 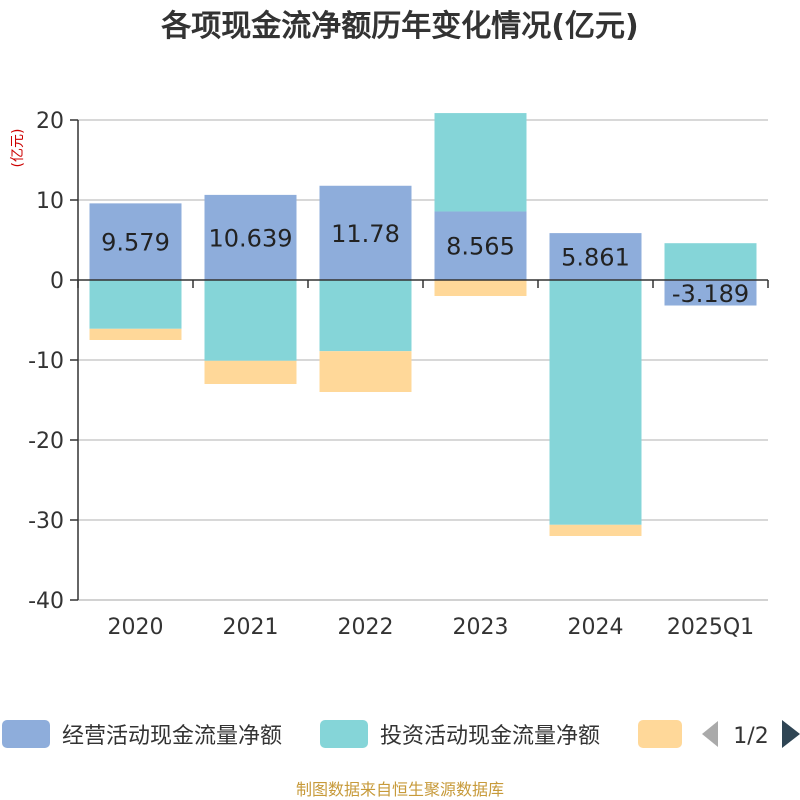 I want to click on data-label: 10.639, so click(x=251, y=238).